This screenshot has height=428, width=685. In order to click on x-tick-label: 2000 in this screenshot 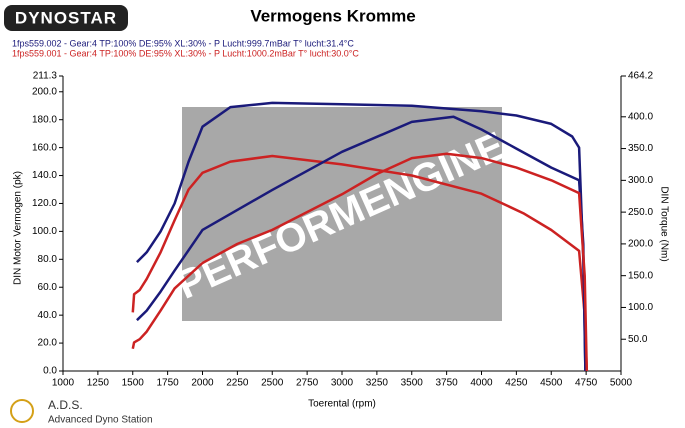, I will do `click(202, 383)`.